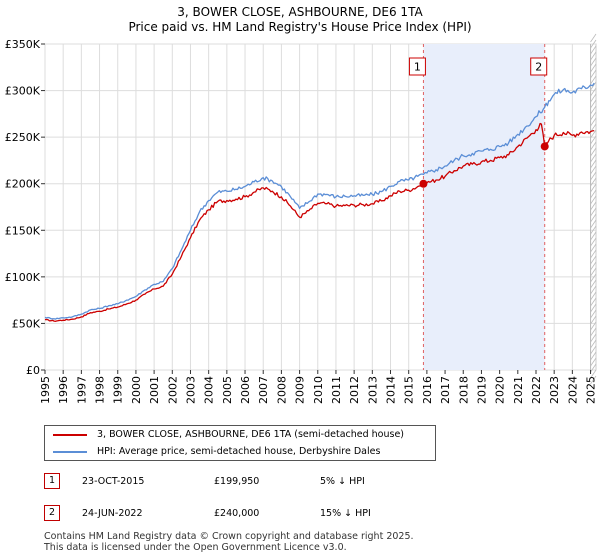  Describe the element at coordinates (136, 390) in the screenshot. I see `x-tick-label: 2000` at that location.